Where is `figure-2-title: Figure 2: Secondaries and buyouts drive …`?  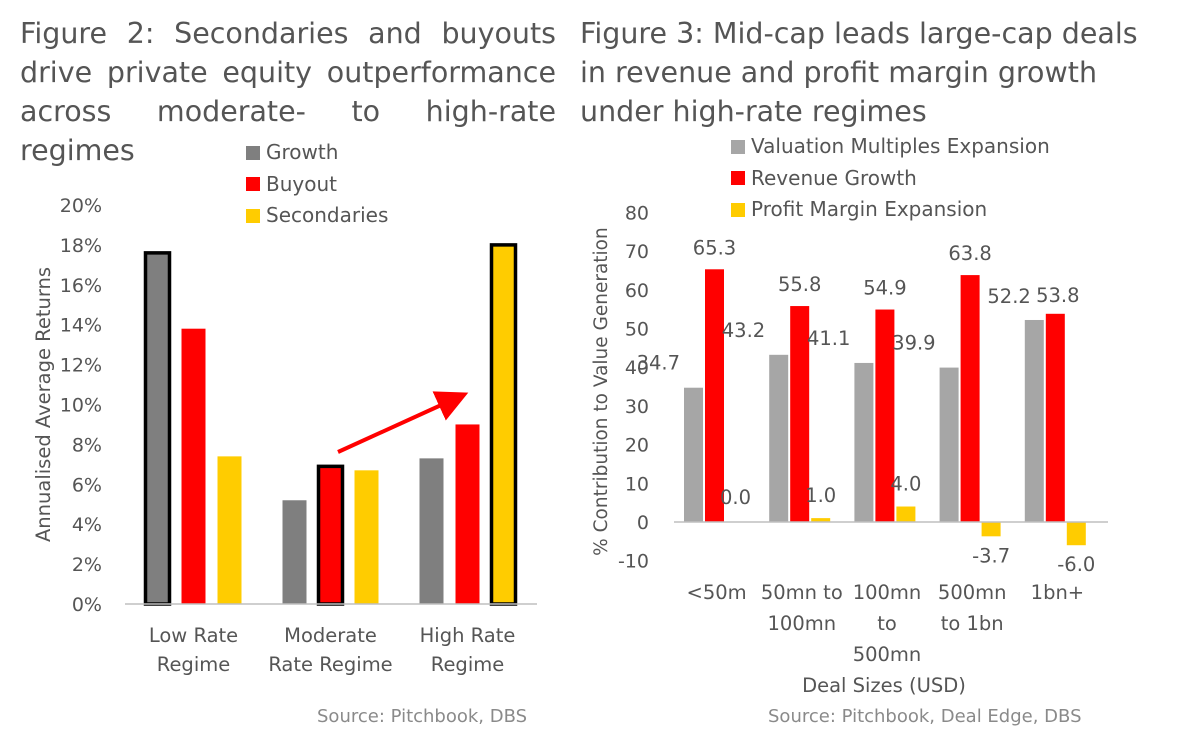 figure-2-title: Figure 2: Secondaries and buyouts drive … is located at coordinates (288, 92).